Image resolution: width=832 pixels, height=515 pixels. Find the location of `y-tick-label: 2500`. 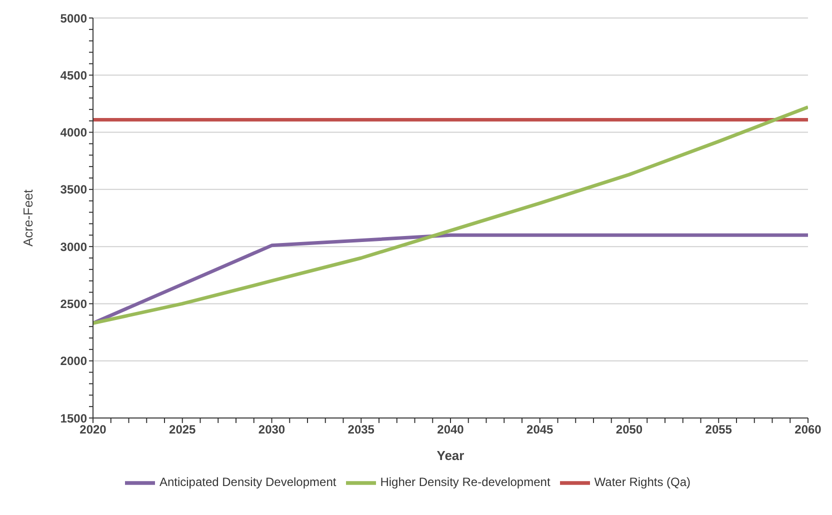

y-tick-label: 2500 is located at coordinates (74, 303).